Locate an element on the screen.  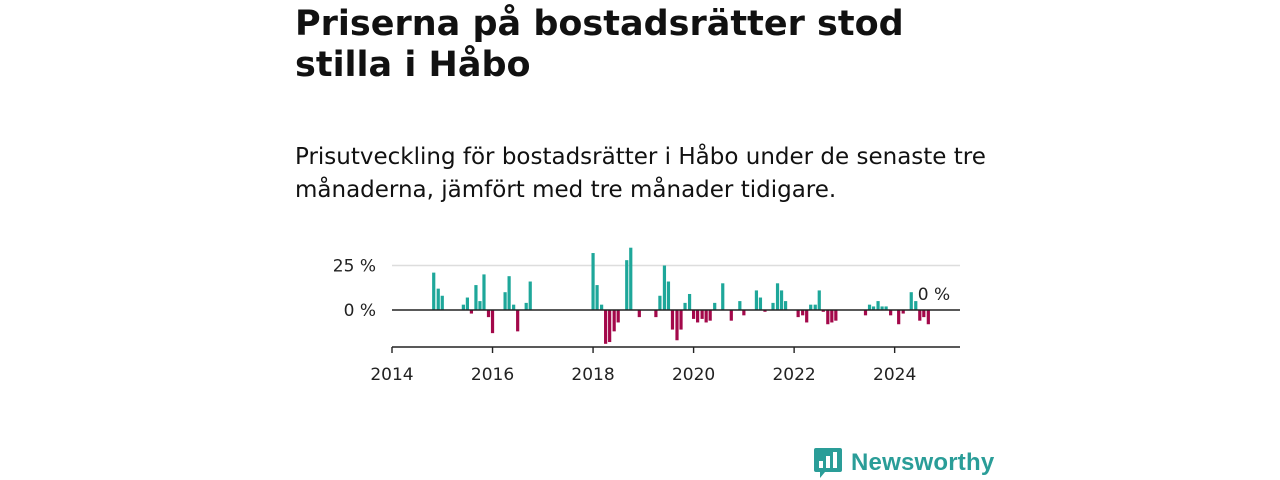
latest-value-annotation: 0 % is located at coordinates (934, 295).